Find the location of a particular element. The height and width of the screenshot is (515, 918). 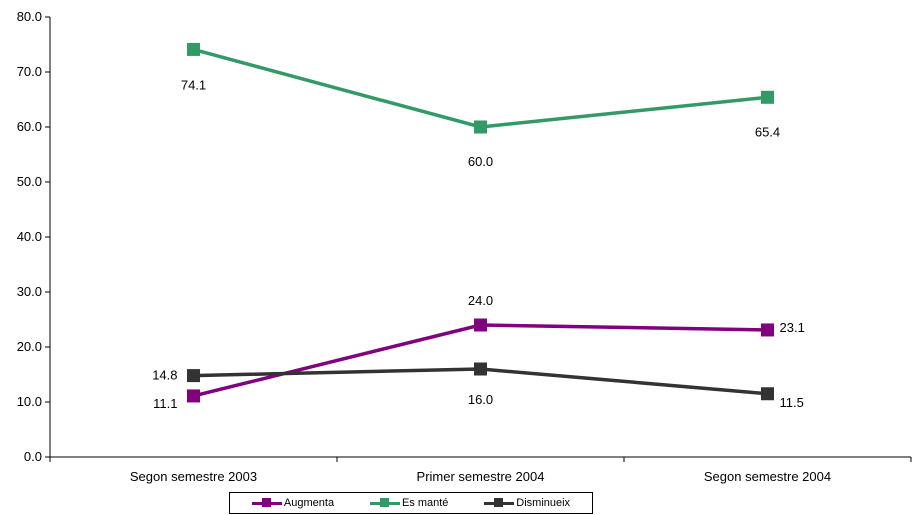

data-label-es-mante: 65.4 is located at coordinates (767, 131).